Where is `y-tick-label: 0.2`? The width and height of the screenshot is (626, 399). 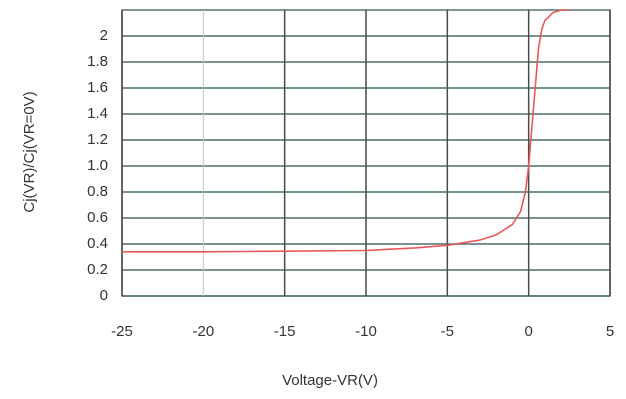
y-tick-label: 0.2 is located at coordinates (97, 269).